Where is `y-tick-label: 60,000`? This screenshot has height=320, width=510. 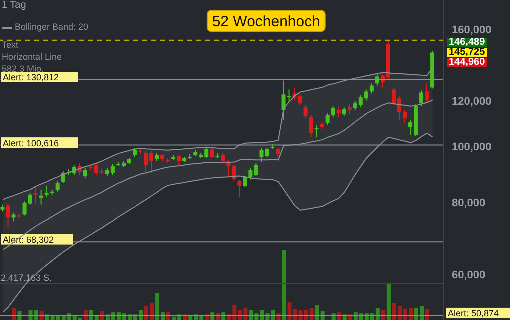
y-tick-label: 60,000 is located at coordinates (469, 275).